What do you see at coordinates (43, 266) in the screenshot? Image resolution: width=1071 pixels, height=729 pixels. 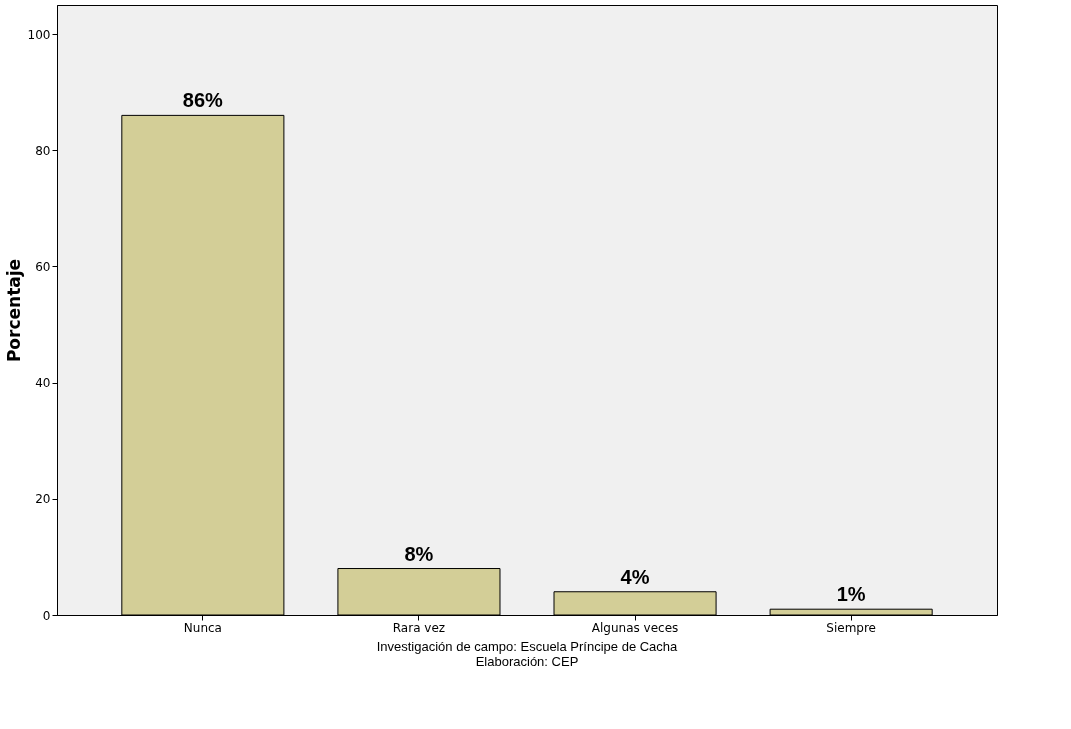 I see `y-tick-label: 60` at bounding box center [43, 266].